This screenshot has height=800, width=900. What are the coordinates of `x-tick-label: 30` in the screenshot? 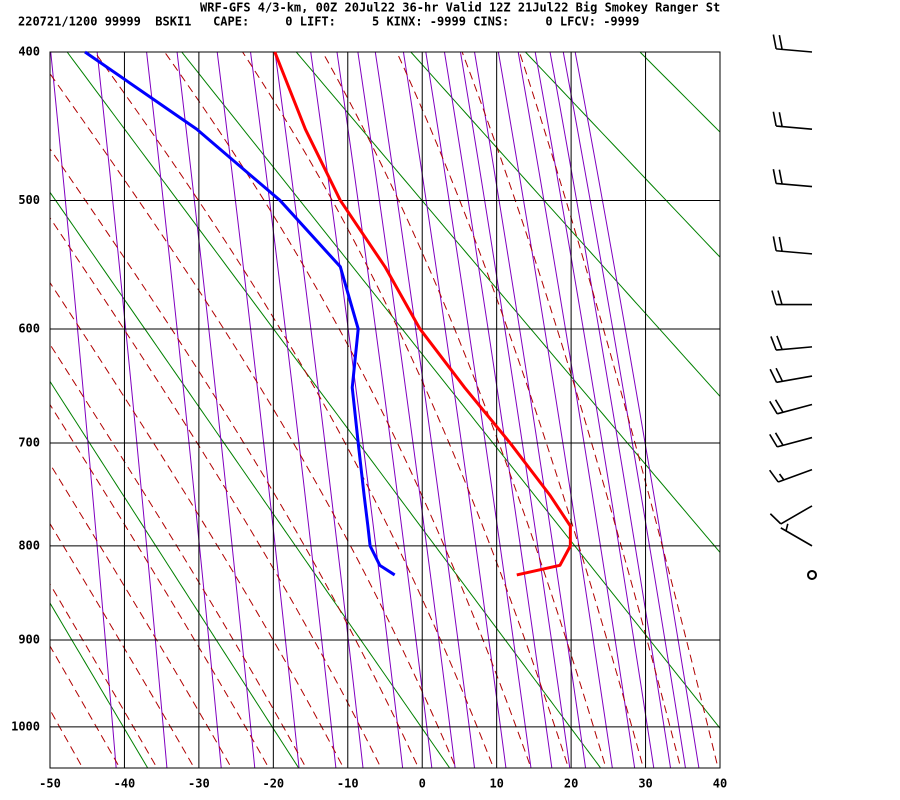 It's located at (645, 784).